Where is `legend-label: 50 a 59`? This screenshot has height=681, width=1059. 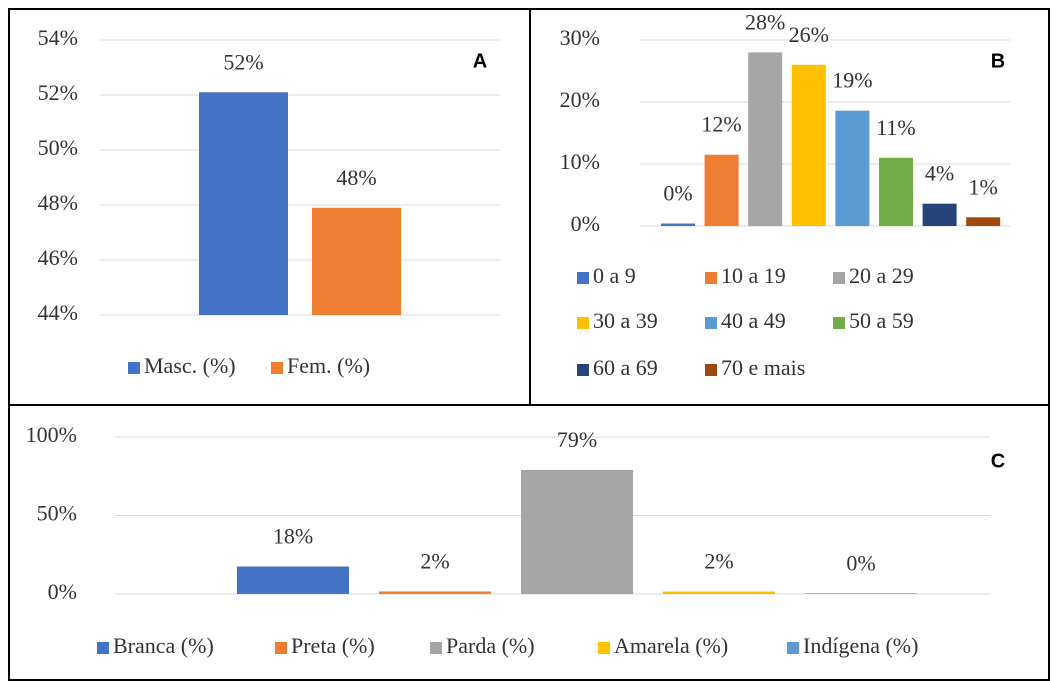 legend-label: 50 a 59 is located at coordinates (881, 320).